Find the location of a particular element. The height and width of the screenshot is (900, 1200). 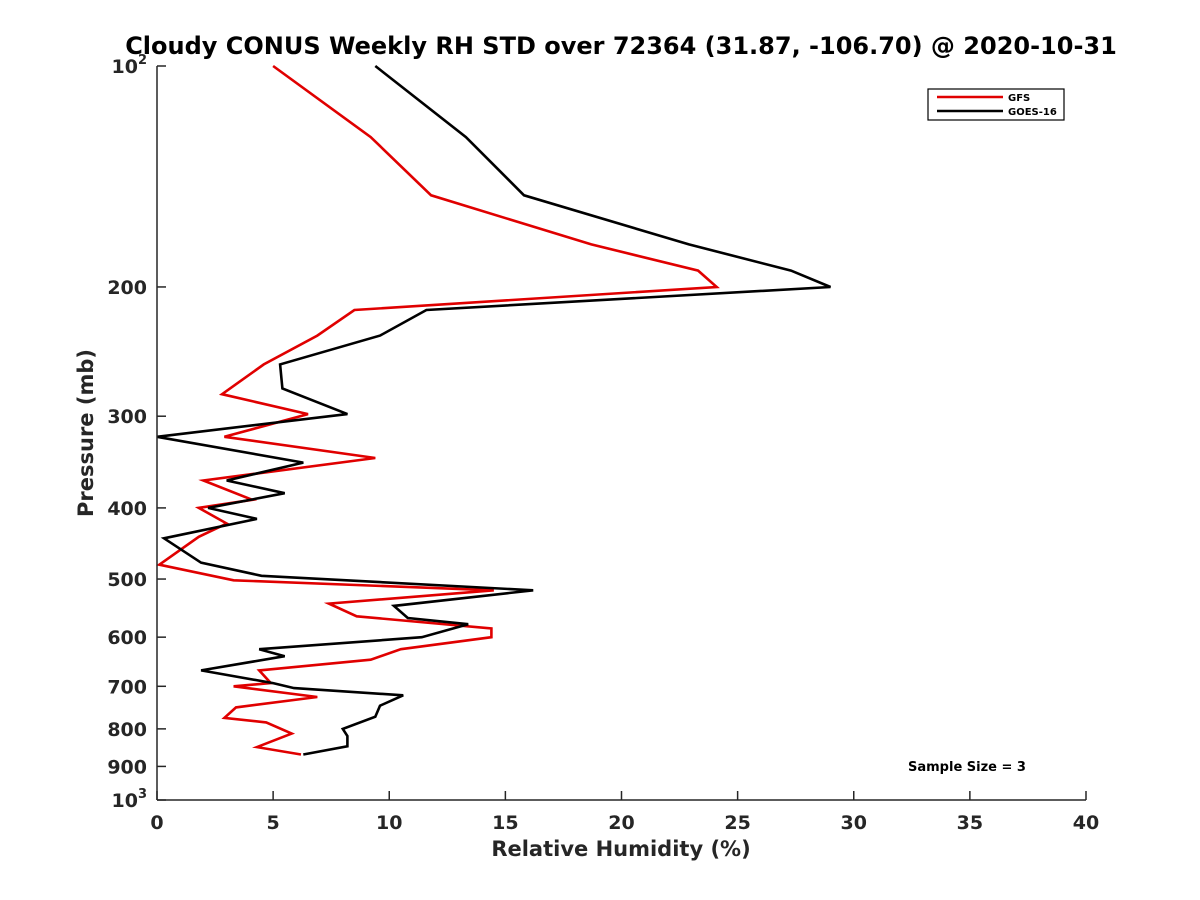

y-tick-label: 10³ is located at coordinates (130, 799).